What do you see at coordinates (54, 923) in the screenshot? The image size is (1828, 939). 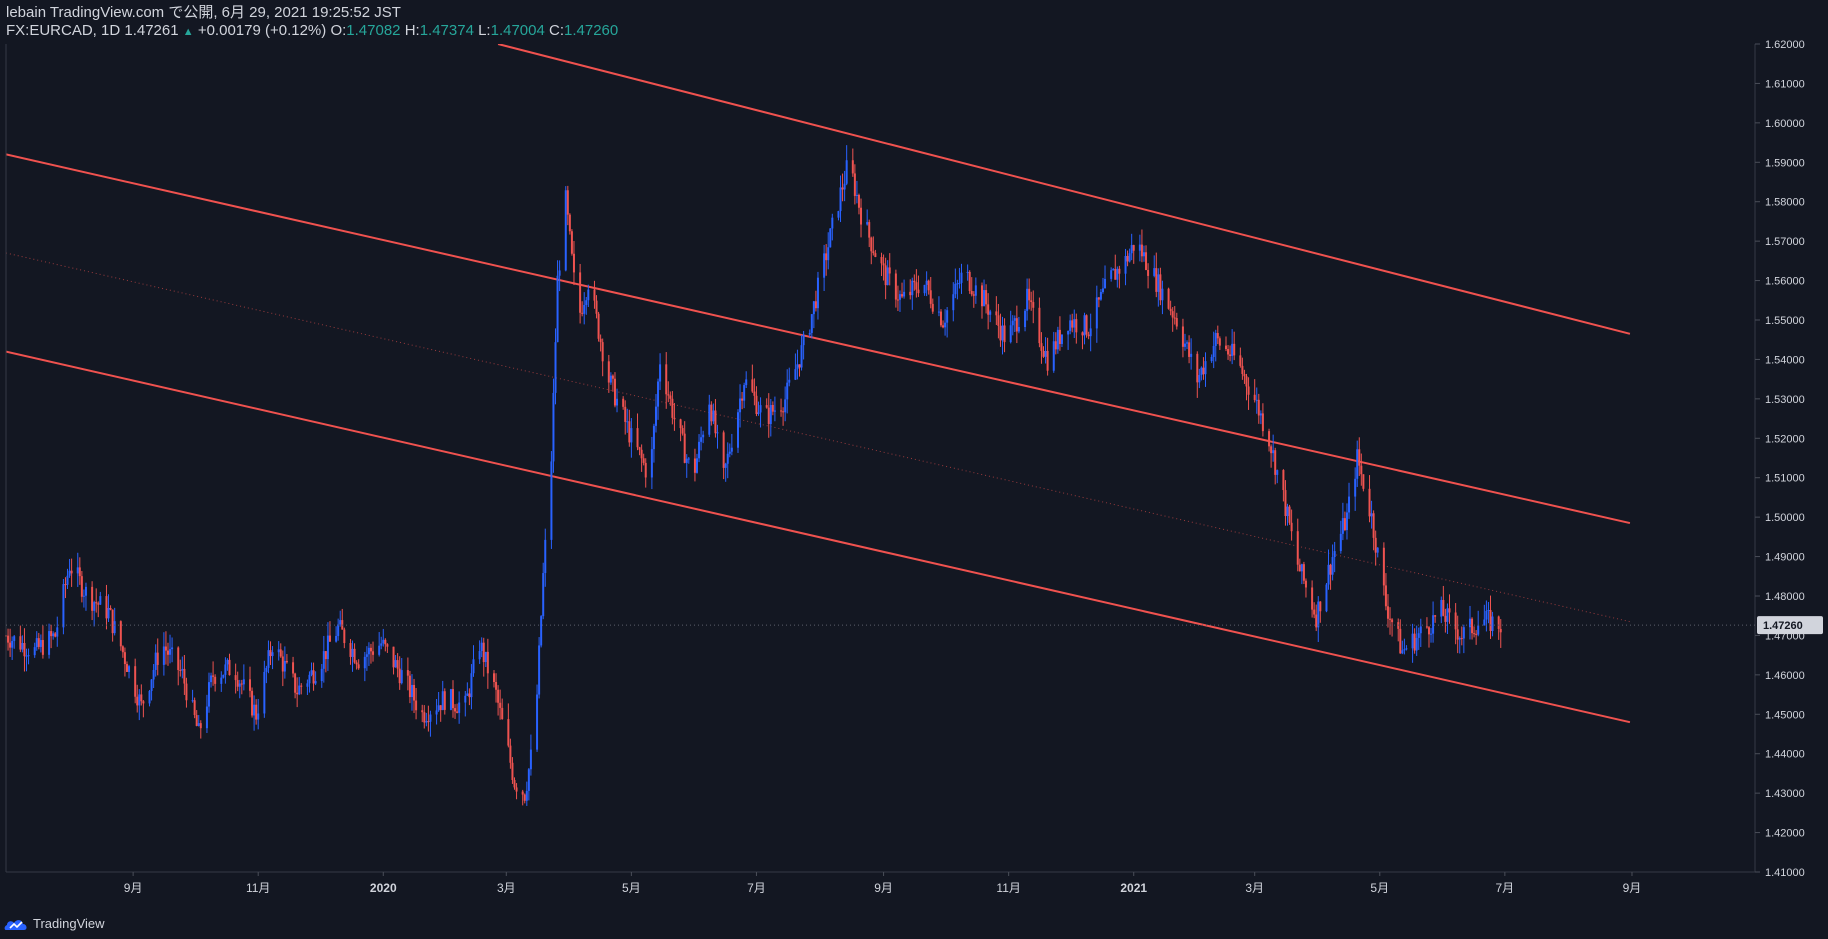 I see `footer-brand: TradingView` at bounding box center [54, 923].